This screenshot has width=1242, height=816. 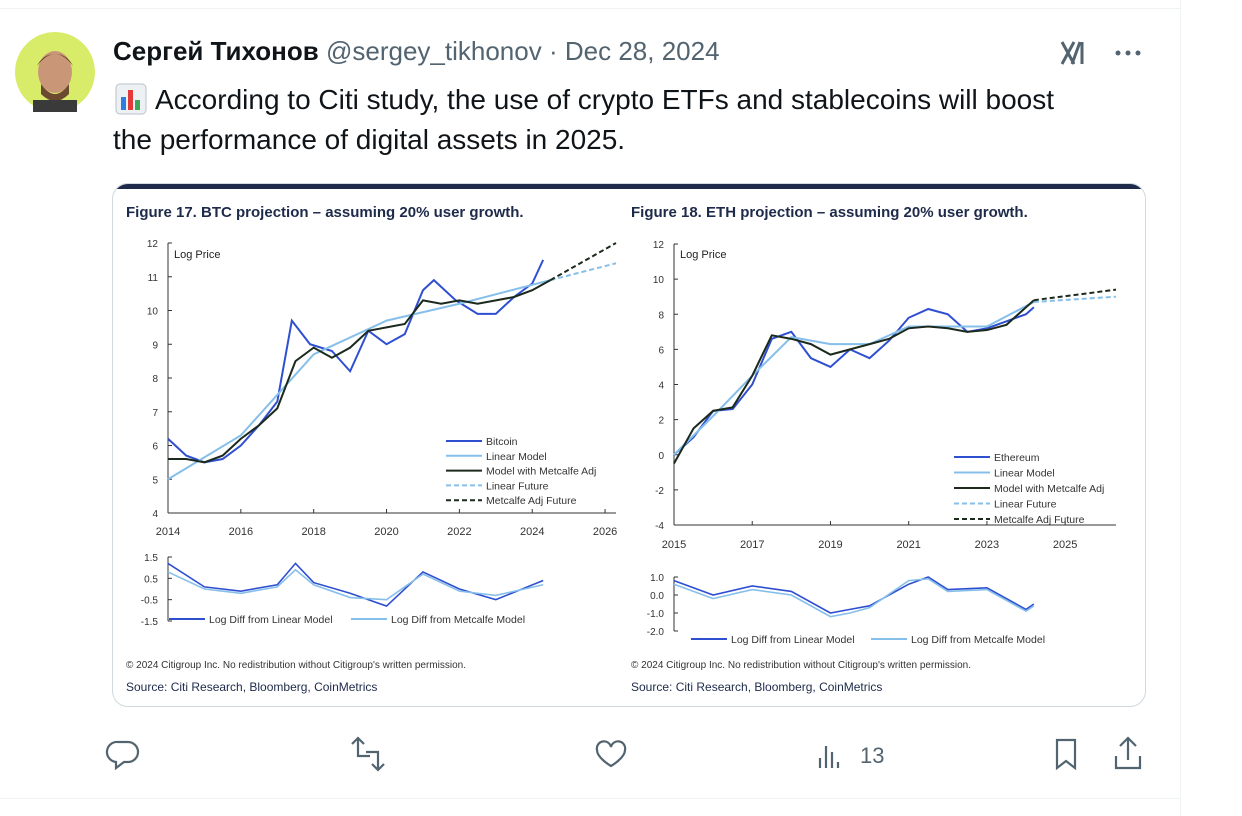 What do you see at coordinates (155, 345) in the screenshot?
I see `y-tick-label: 9` at bounding box center [155, 345].